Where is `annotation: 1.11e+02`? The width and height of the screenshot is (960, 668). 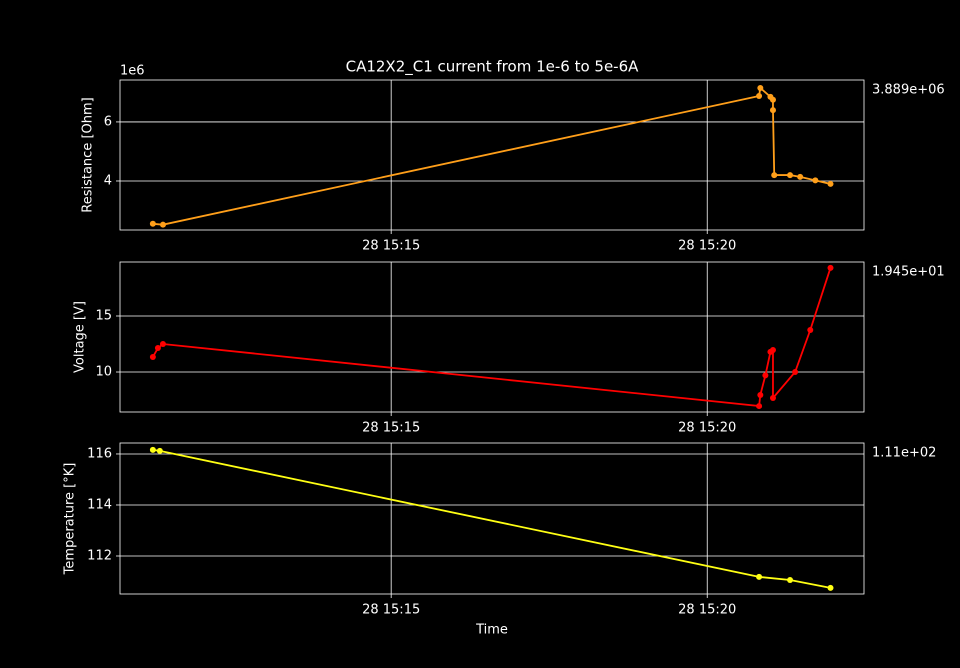
annotation: 1.11e+02 is located at coordinates (904, 453).